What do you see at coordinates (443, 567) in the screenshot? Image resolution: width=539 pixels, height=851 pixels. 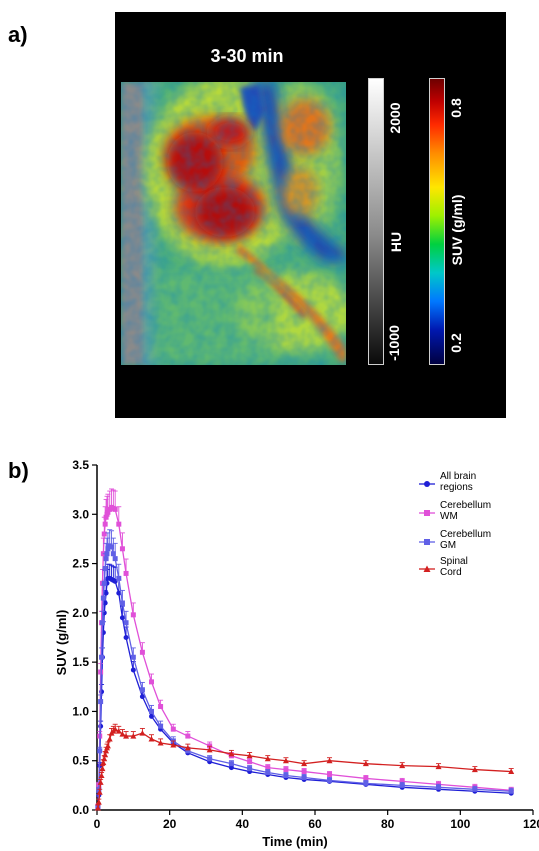 I see `legend-entry: Spinal Cord` at bounding box center [443, 567].